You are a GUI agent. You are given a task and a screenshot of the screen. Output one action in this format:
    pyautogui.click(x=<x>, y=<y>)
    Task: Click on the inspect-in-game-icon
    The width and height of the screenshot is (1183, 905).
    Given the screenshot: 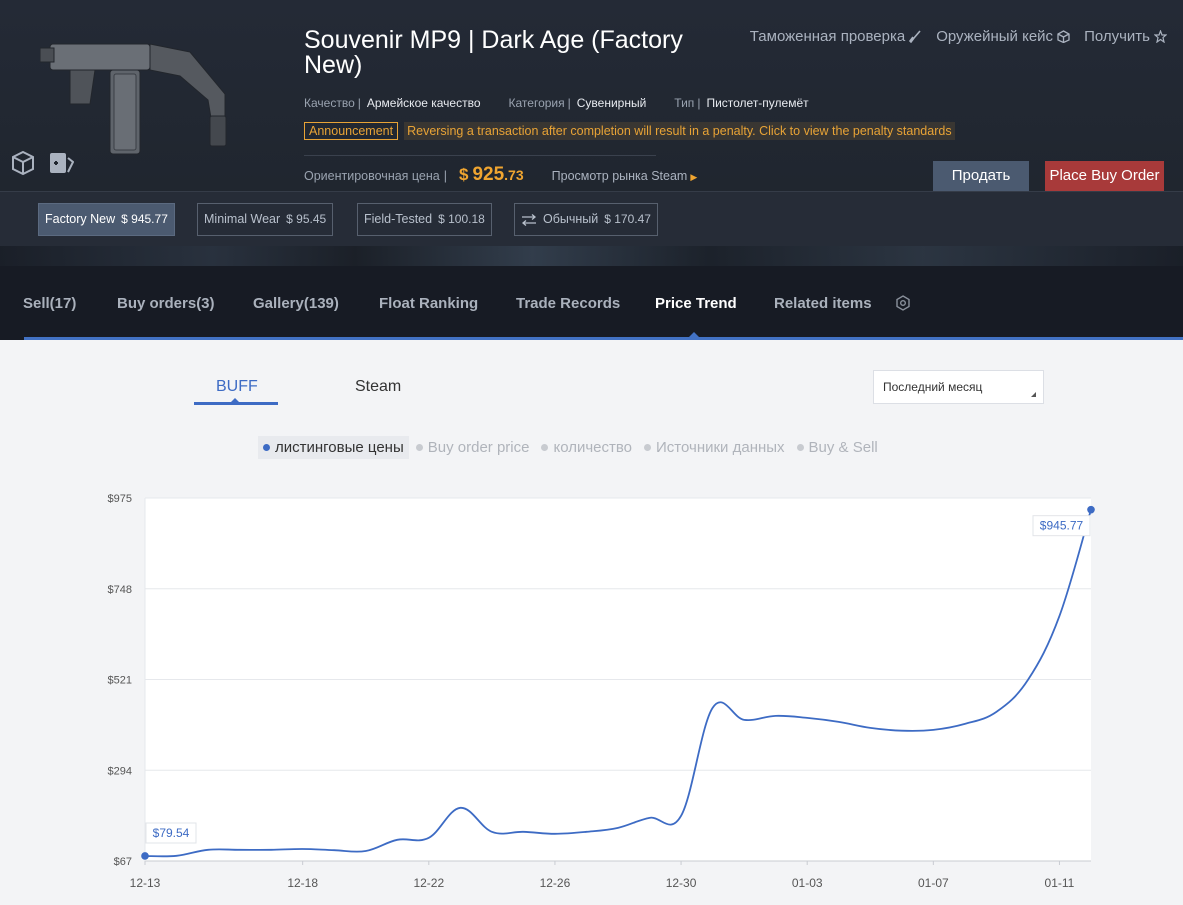 What is the action you would take?
    pyautogui.click(x=61, y=163)
    